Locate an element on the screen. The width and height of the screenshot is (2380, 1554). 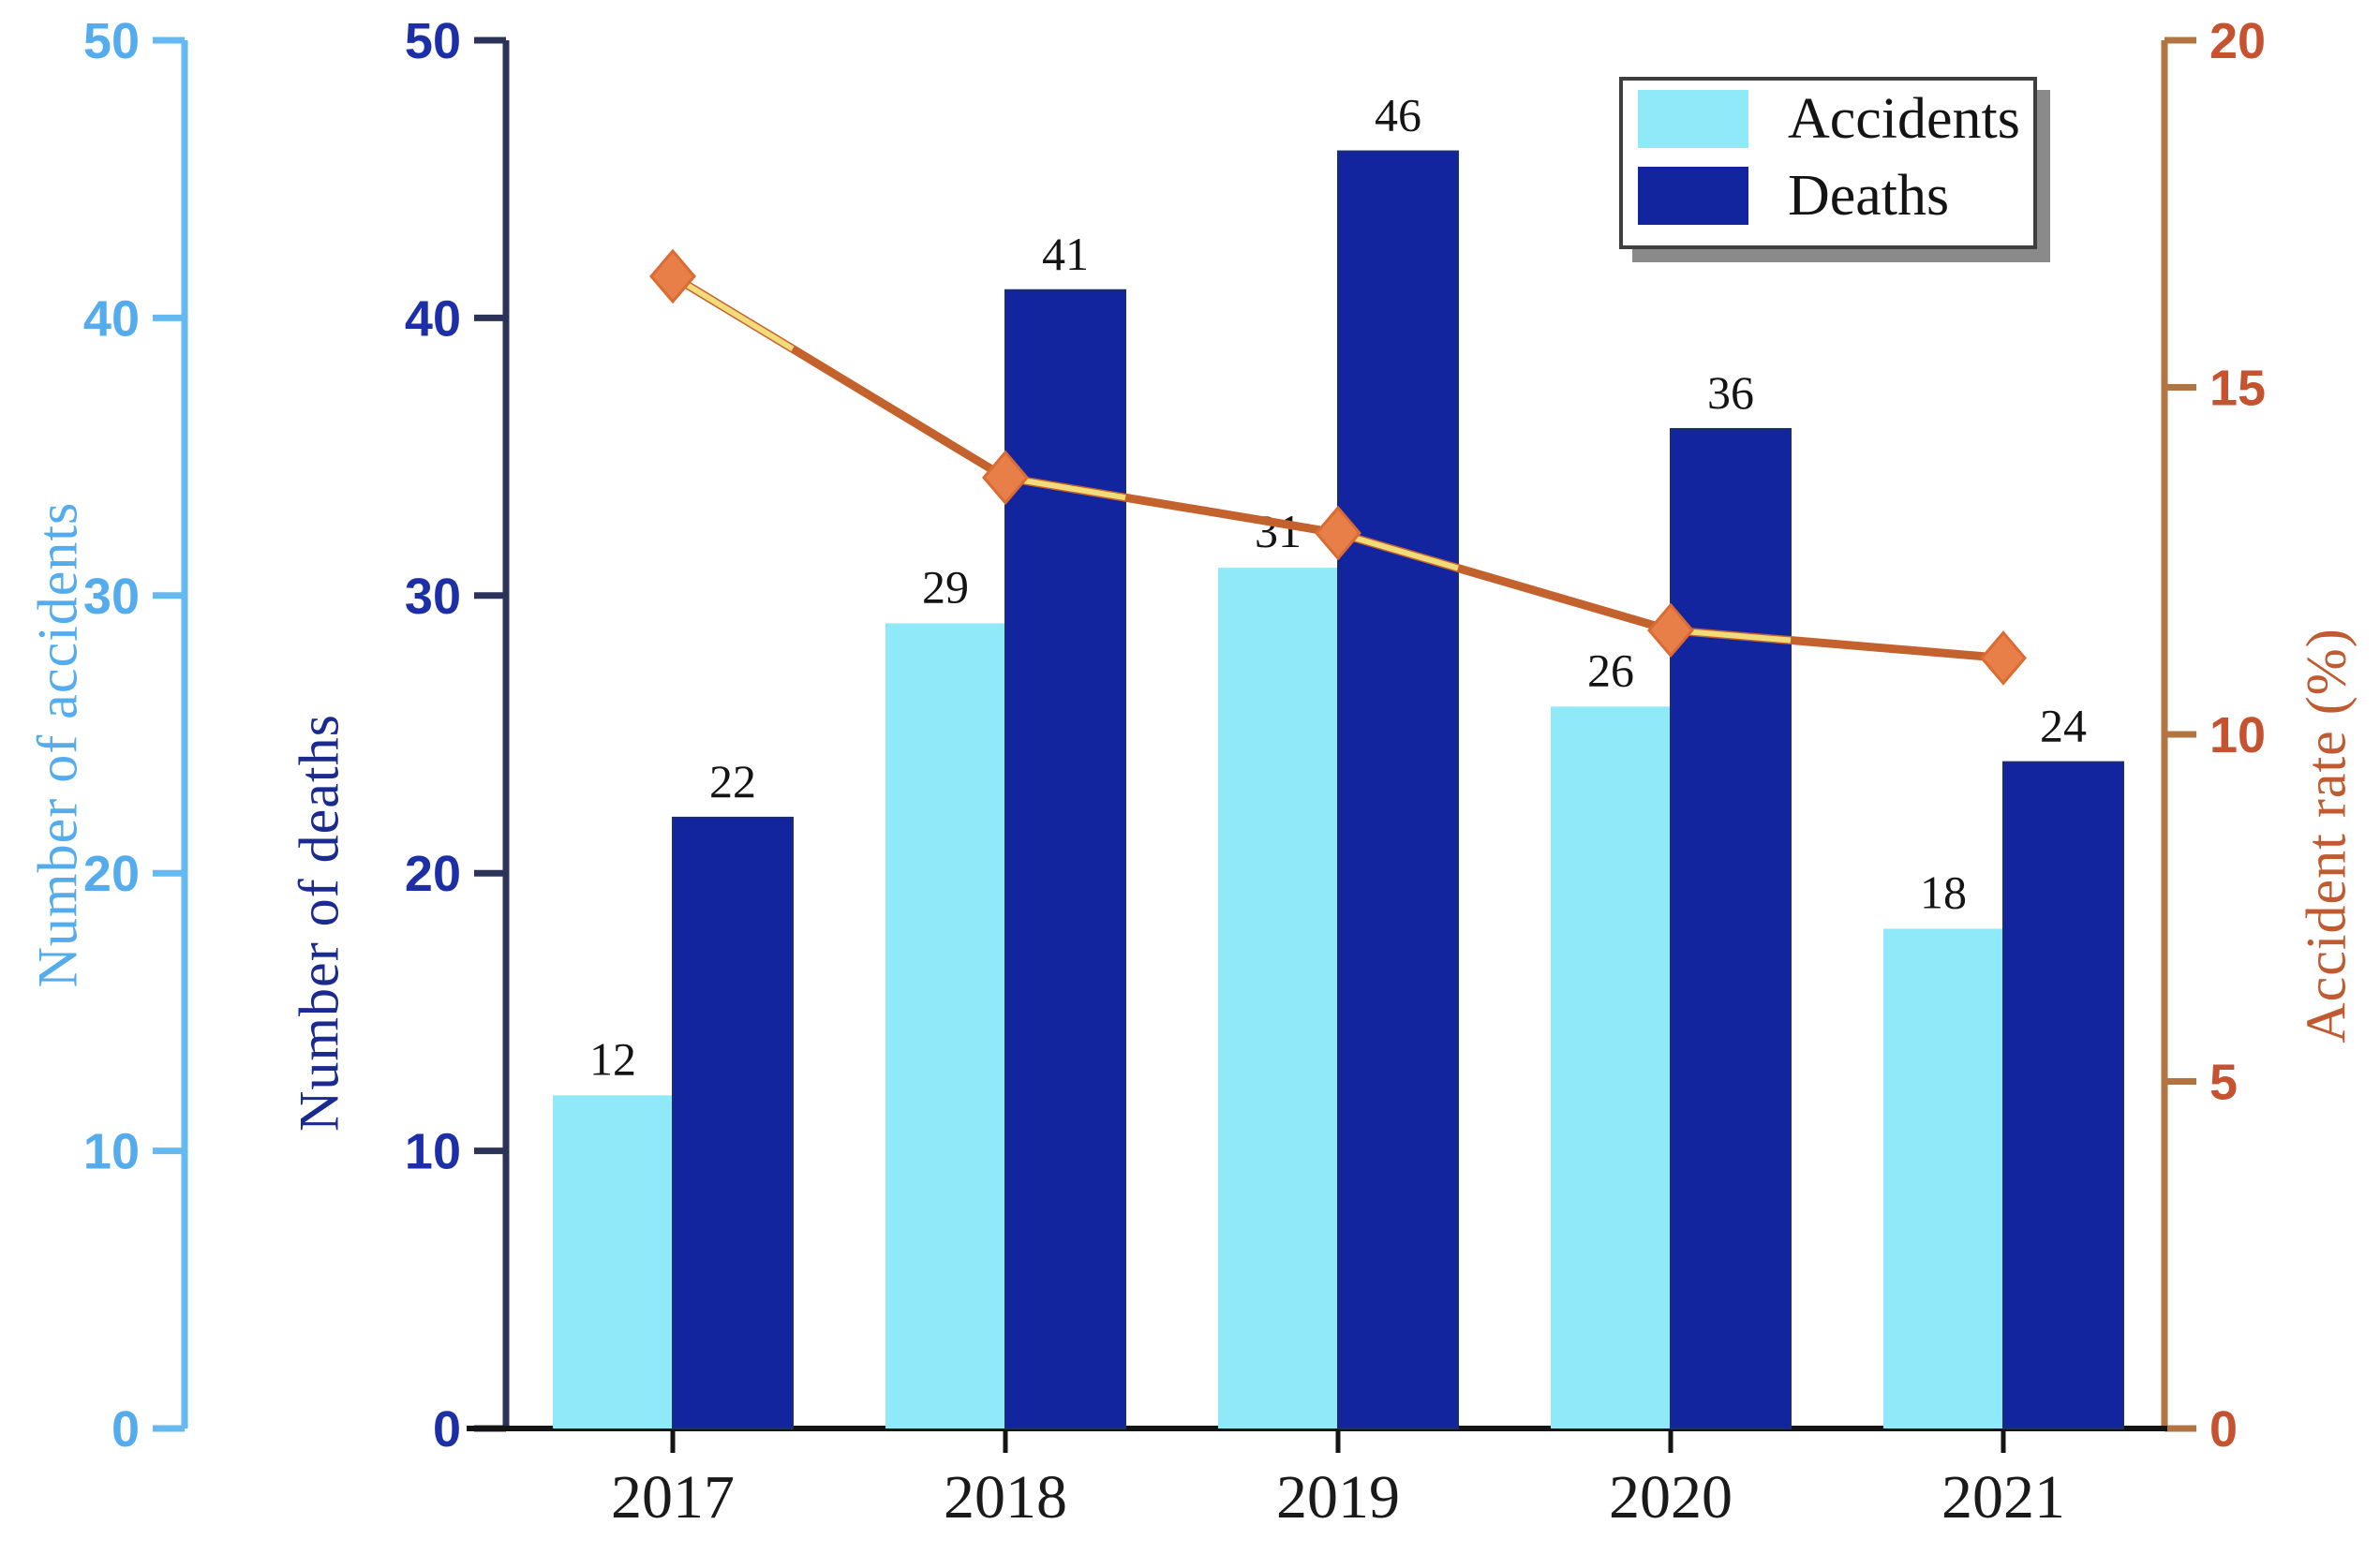
legend-label-accidents: Accidents is located at coordinates (1904, 119).